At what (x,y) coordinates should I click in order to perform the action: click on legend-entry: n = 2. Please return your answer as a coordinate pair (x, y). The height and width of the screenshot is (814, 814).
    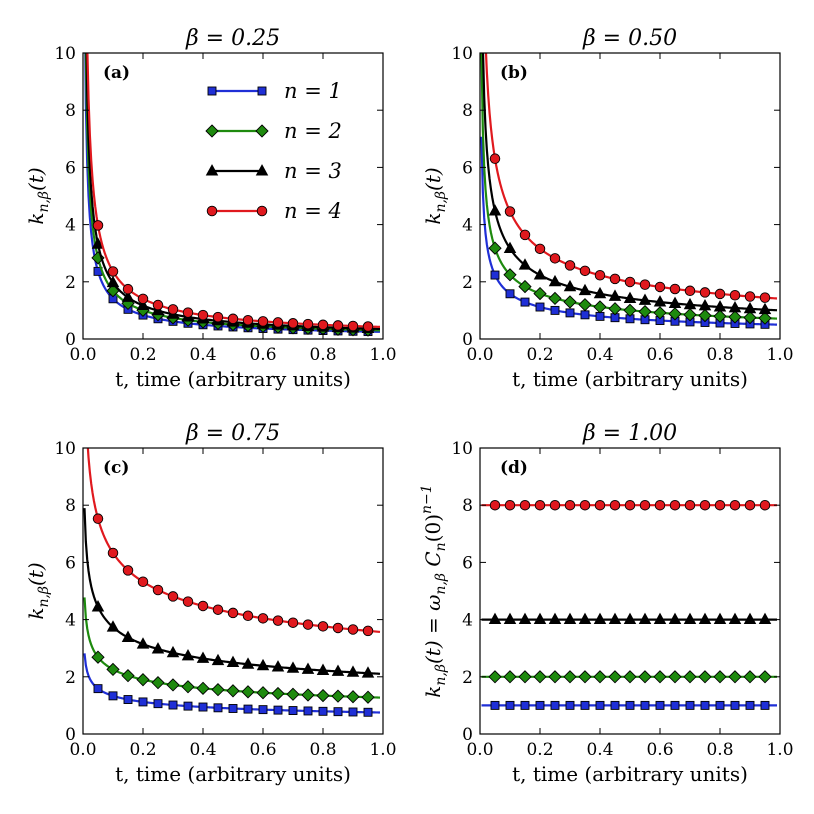
    Looking at the image, I should click on (273, 131).